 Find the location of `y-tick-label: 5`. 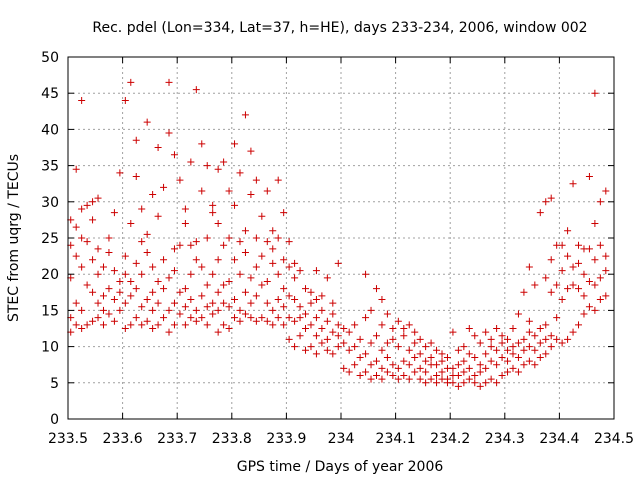

y-tick-label: 5 is located at coordinates (54, 384).